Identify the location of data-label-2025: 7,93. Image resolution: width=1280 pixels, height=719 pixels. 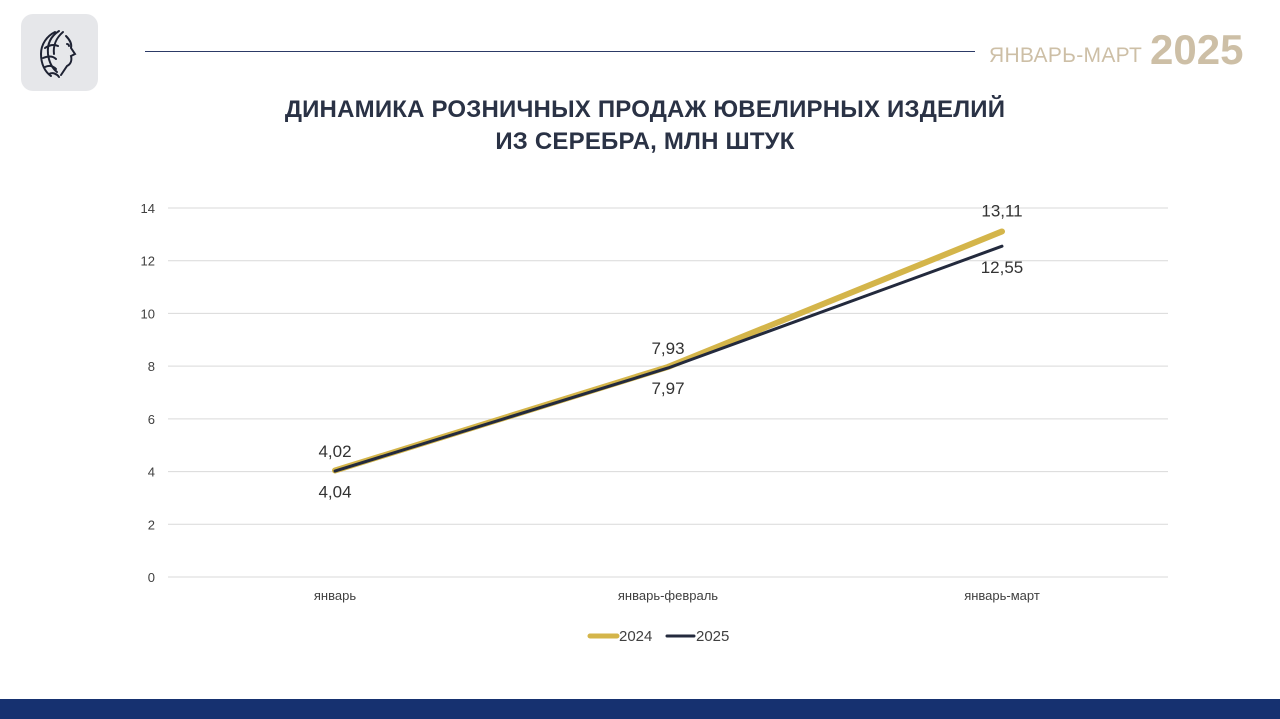
(667, 348).